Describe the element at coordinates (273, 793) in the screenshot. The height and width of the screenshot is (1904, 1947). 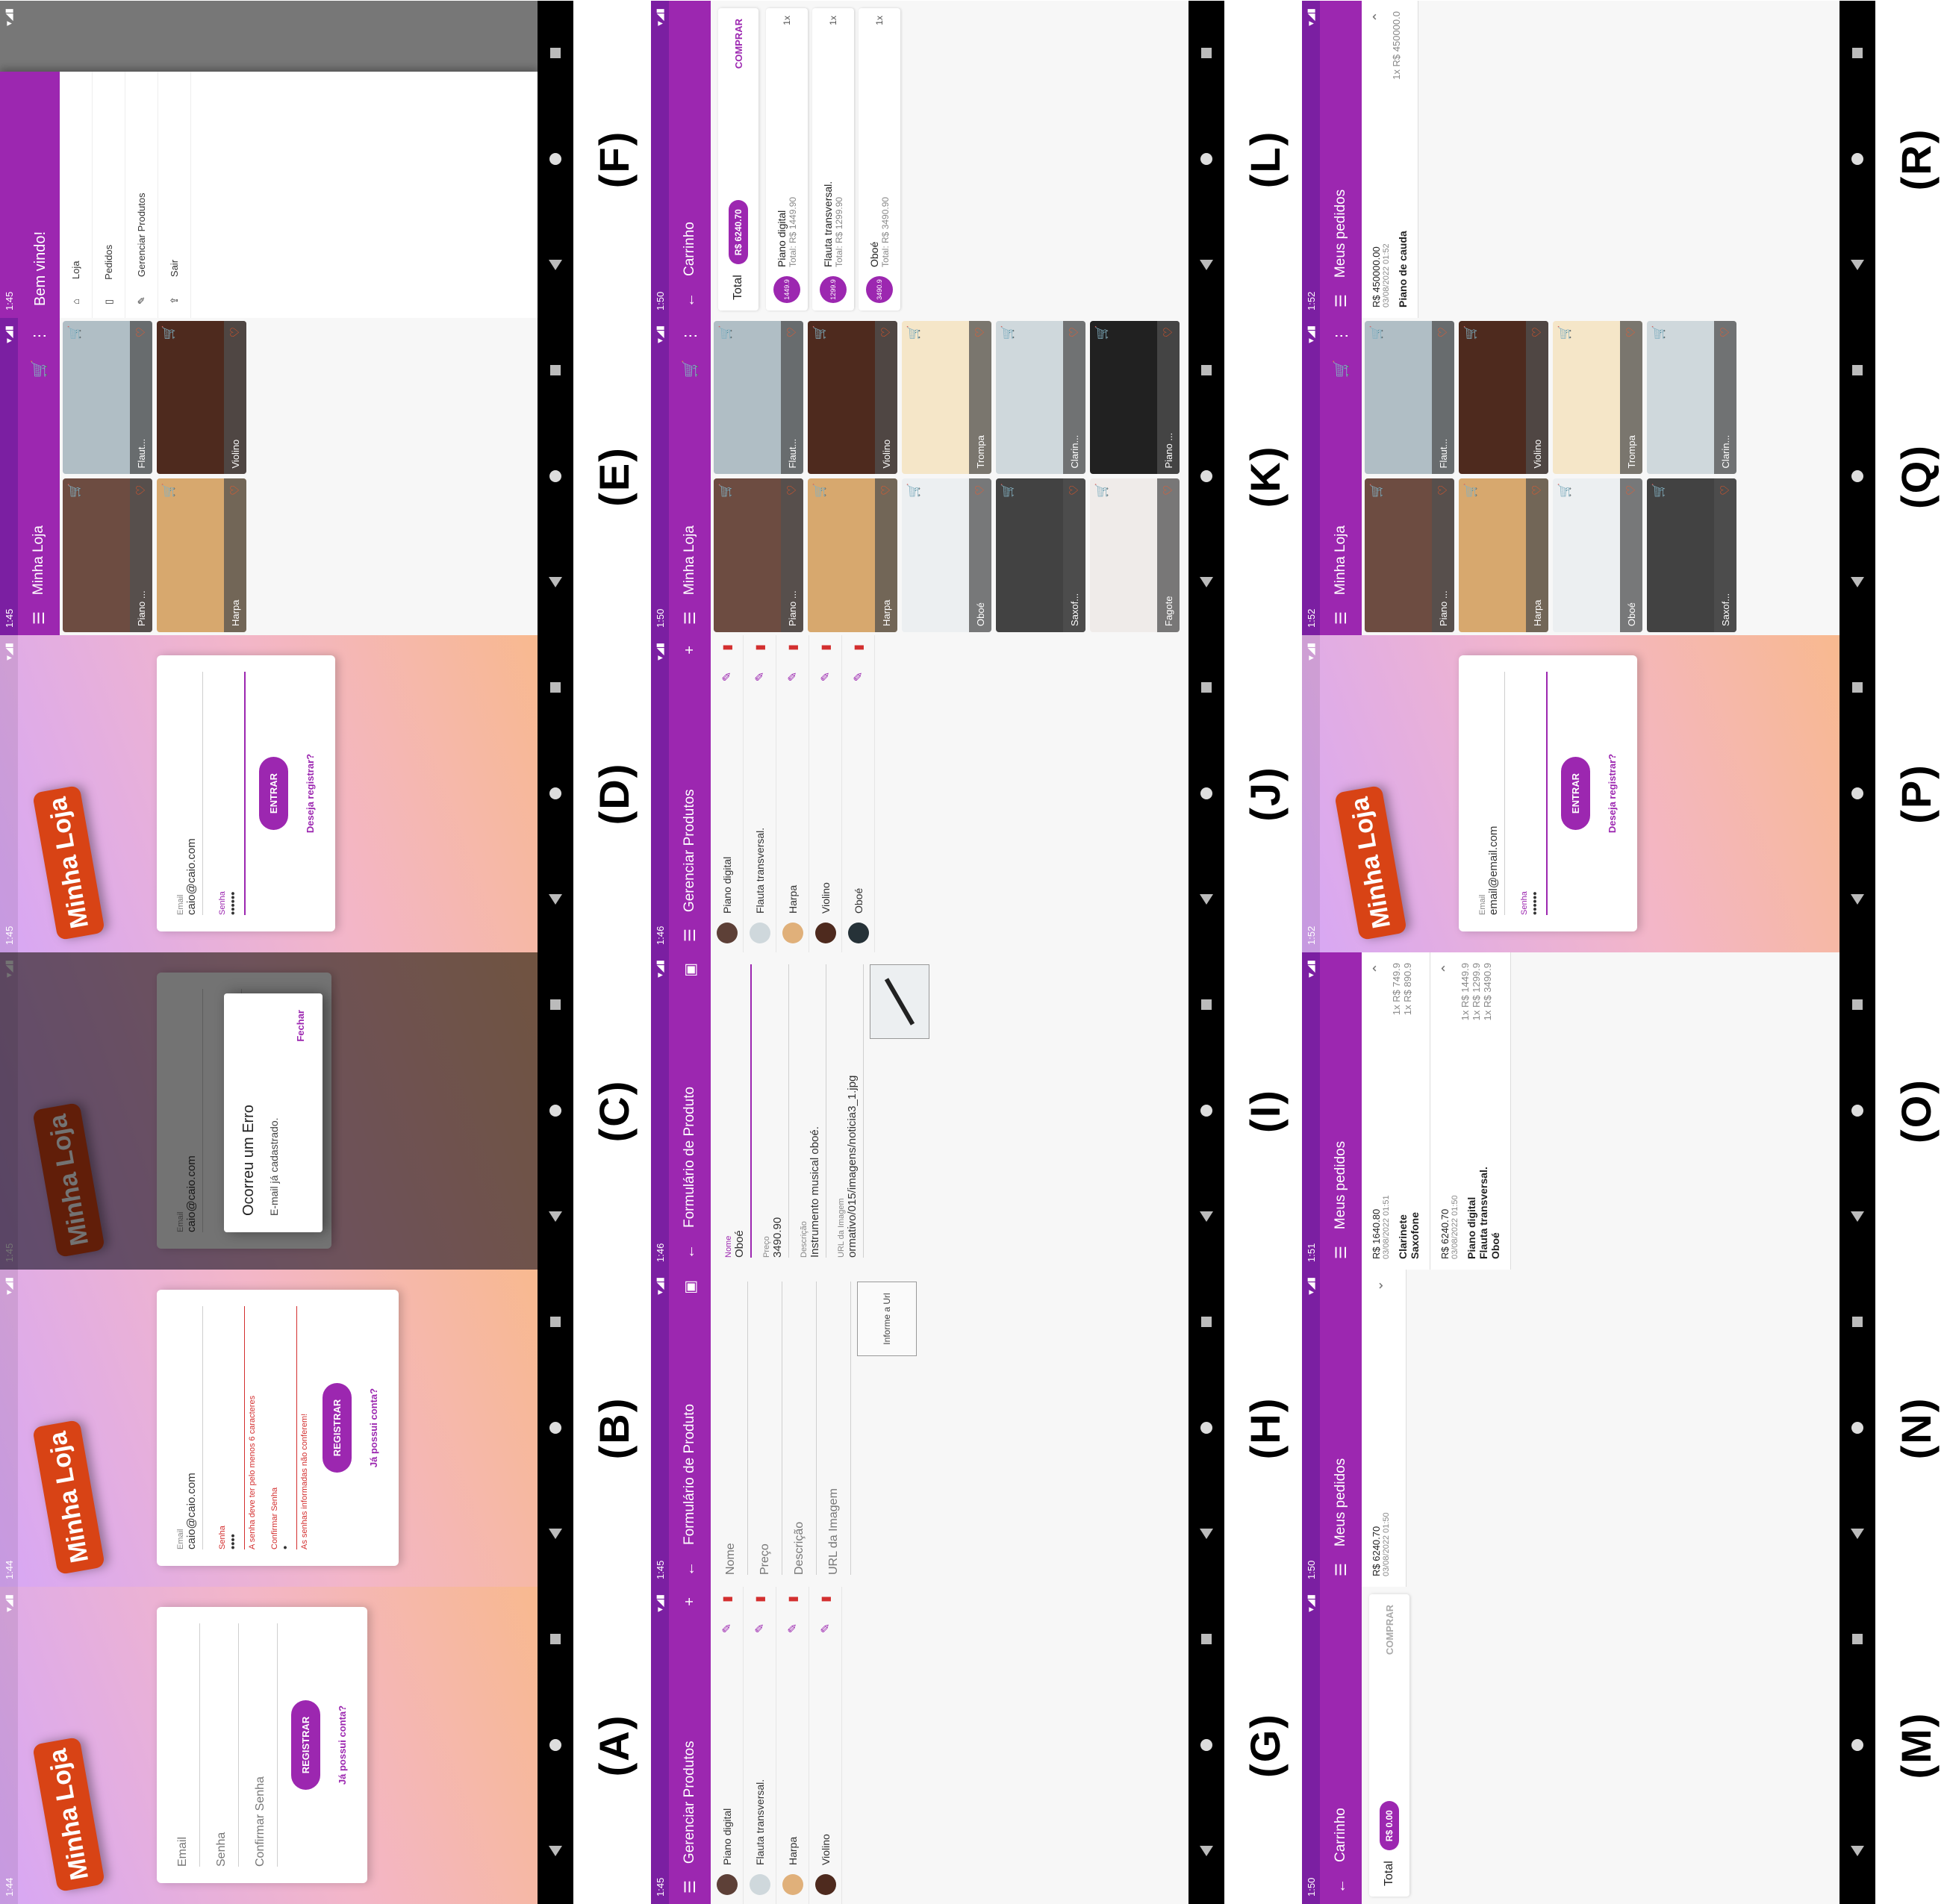
I see `enter-button: ENTRAR` at that location.